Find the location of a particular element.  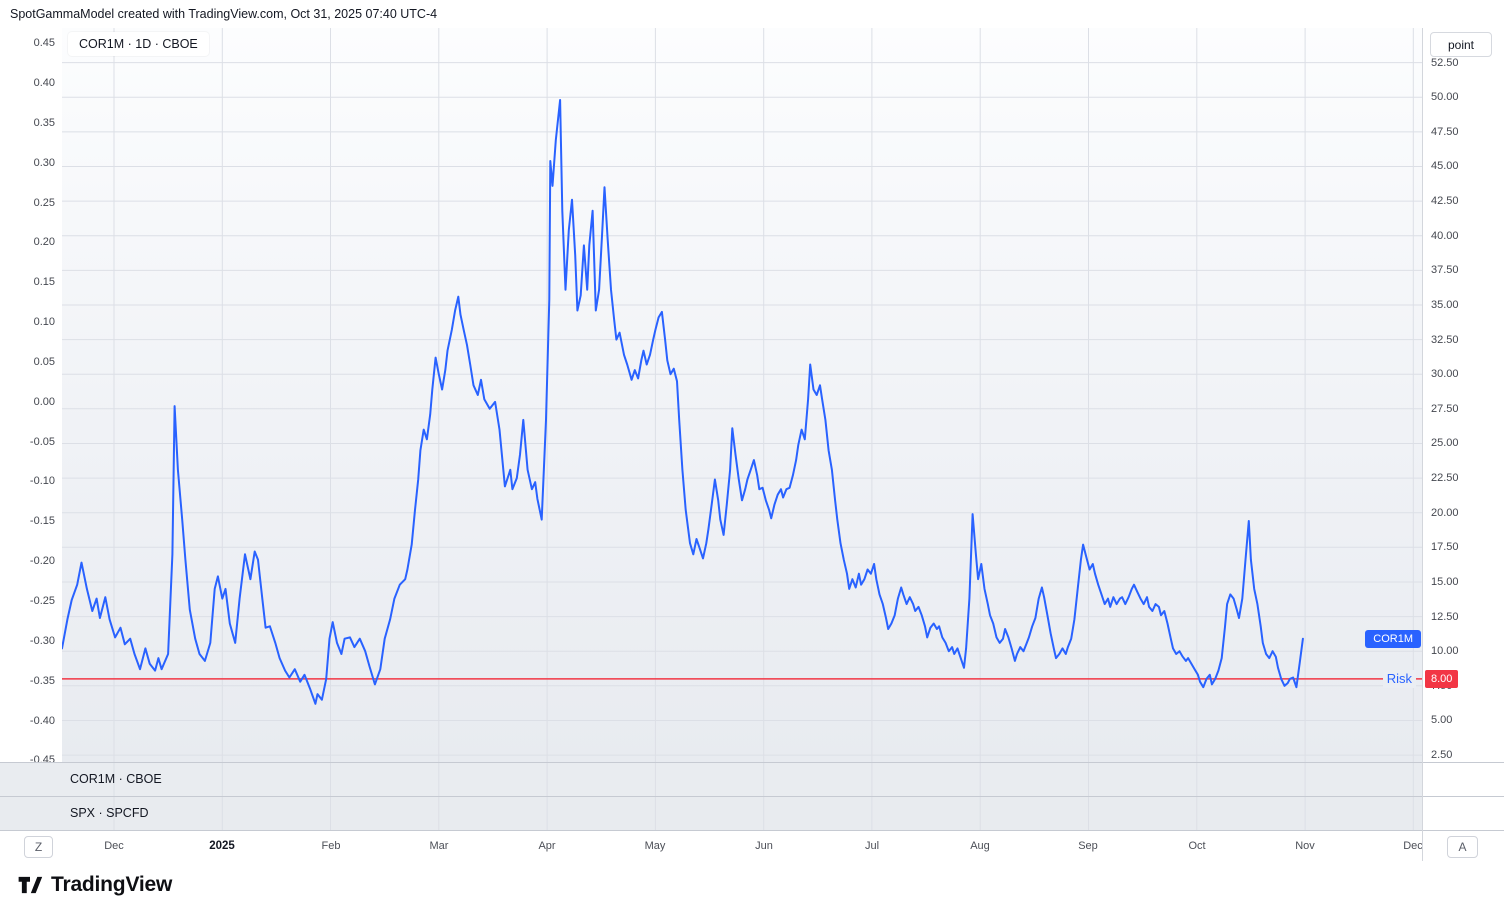

right-axis-tick: 20.00 is located at coordinates (1445, 513).